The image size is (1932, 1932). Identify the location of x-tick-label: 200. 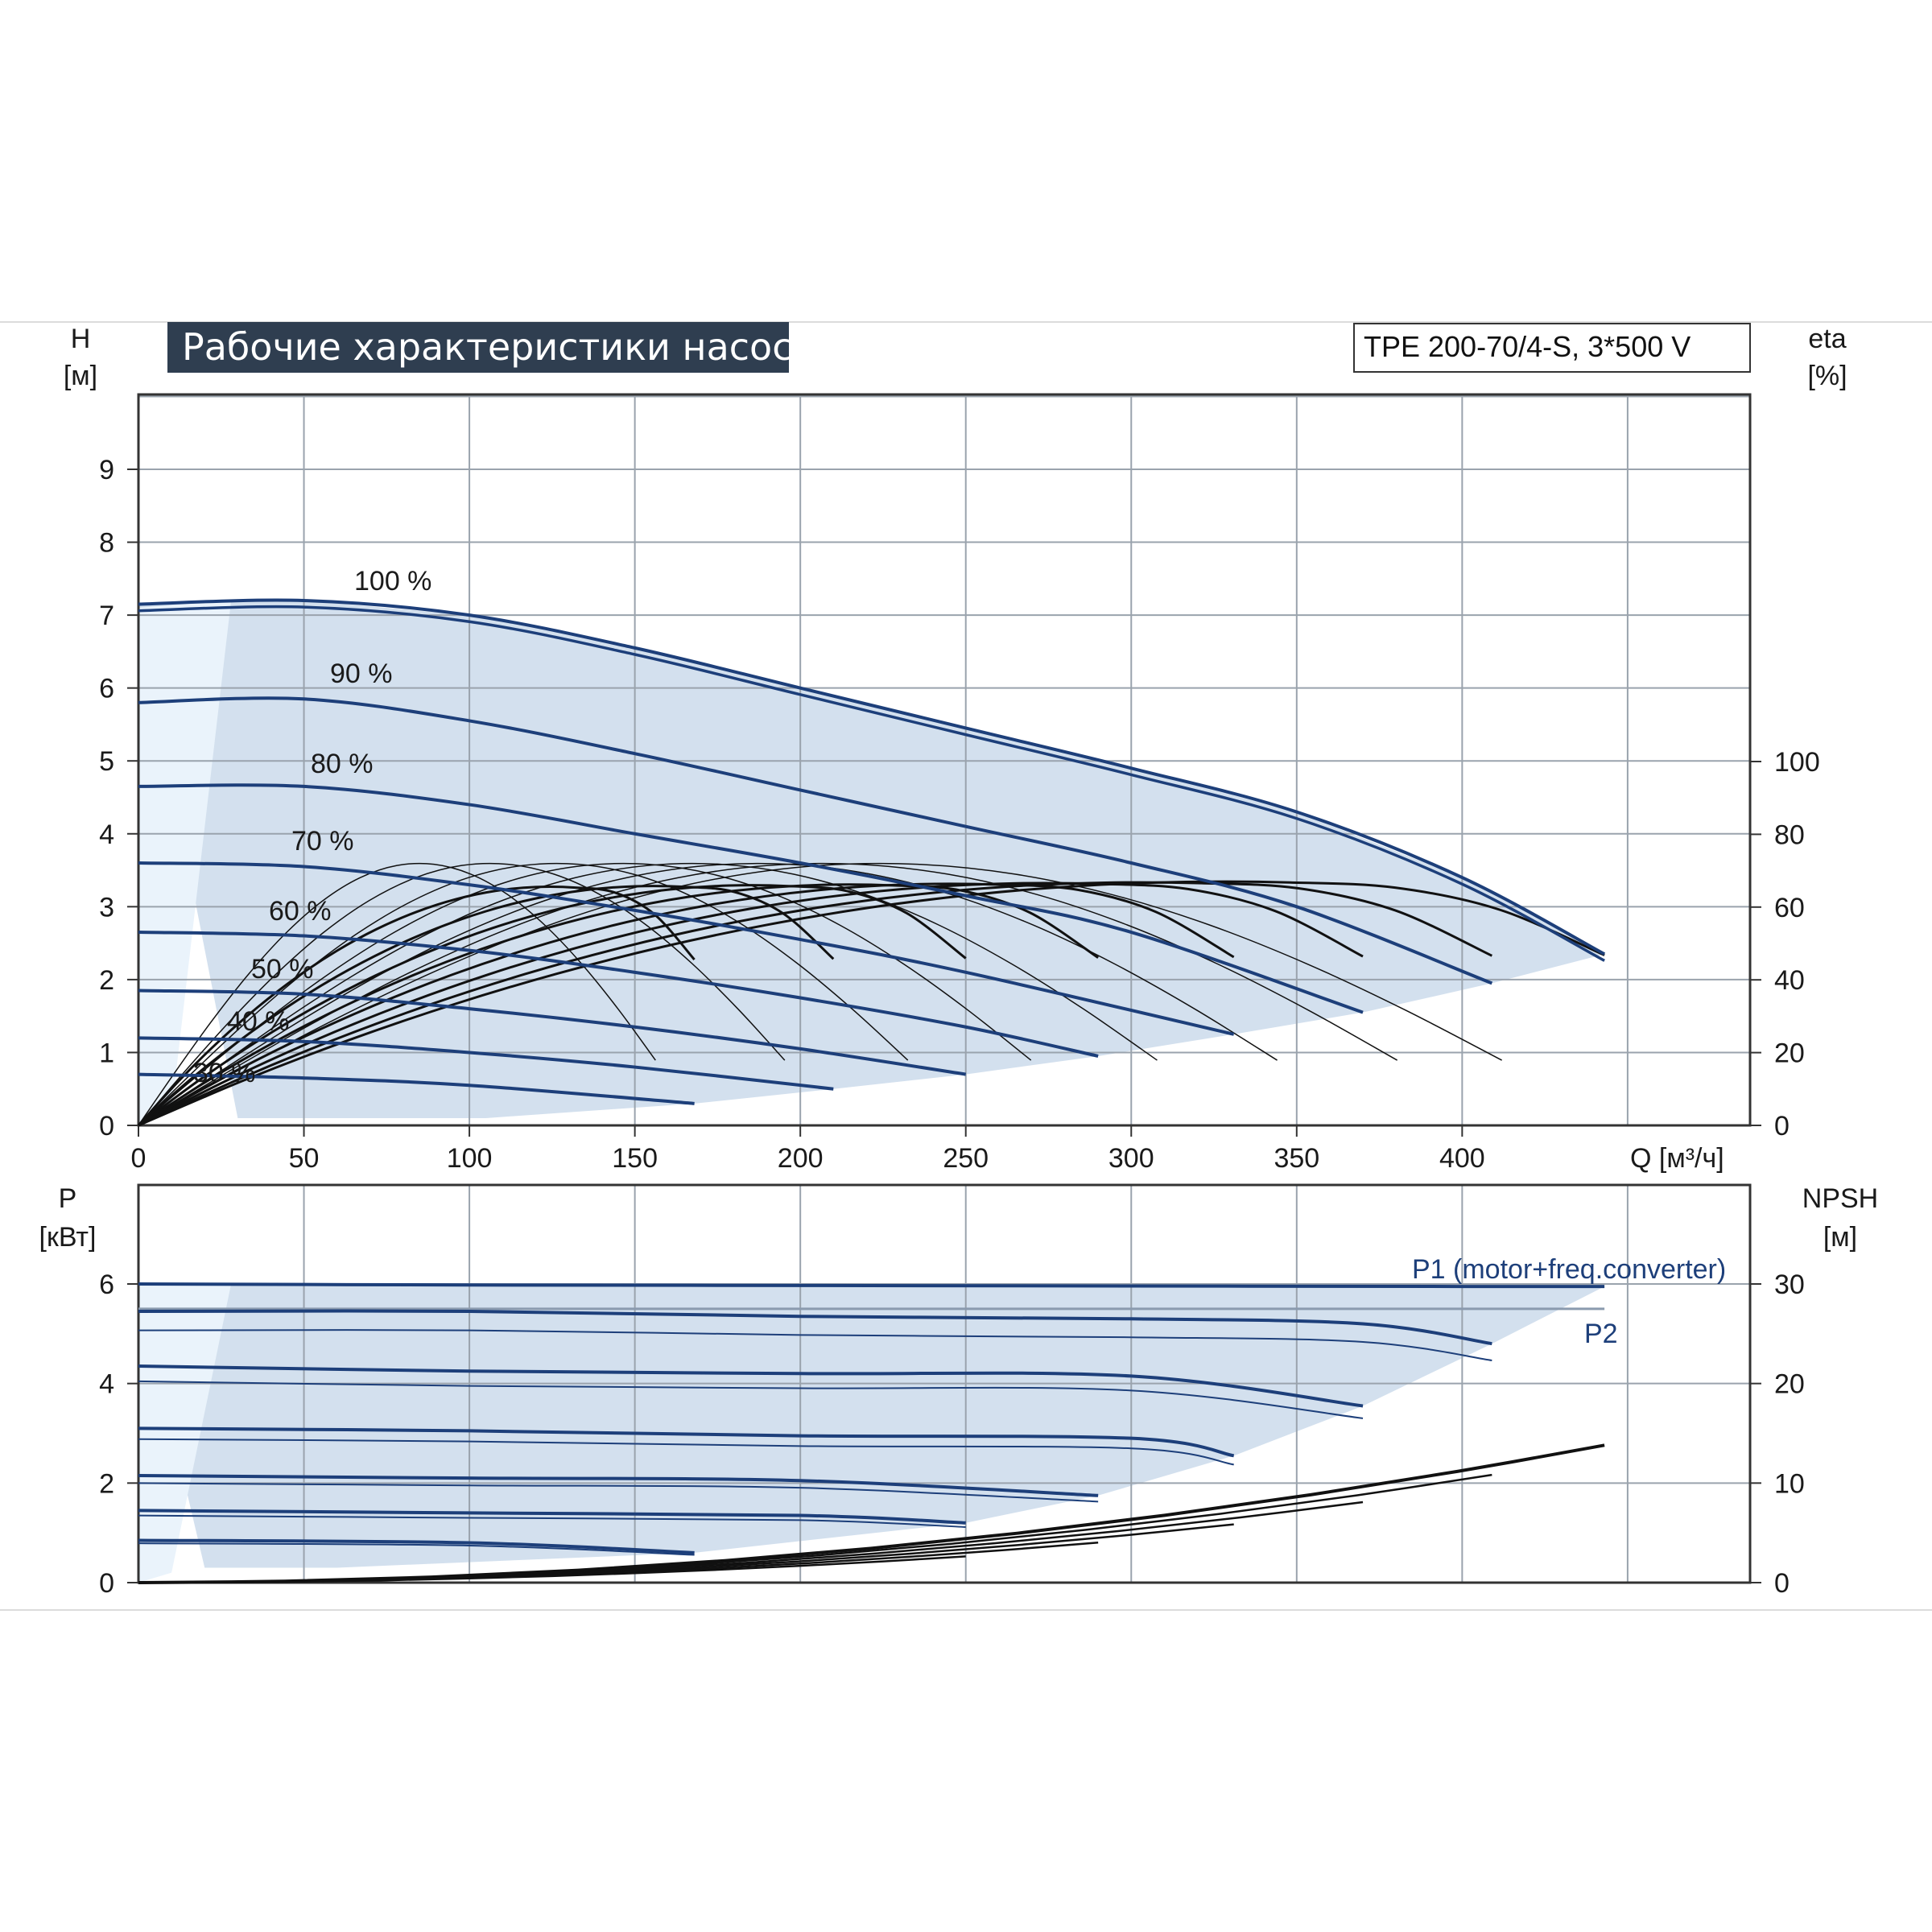
(801, 1158).